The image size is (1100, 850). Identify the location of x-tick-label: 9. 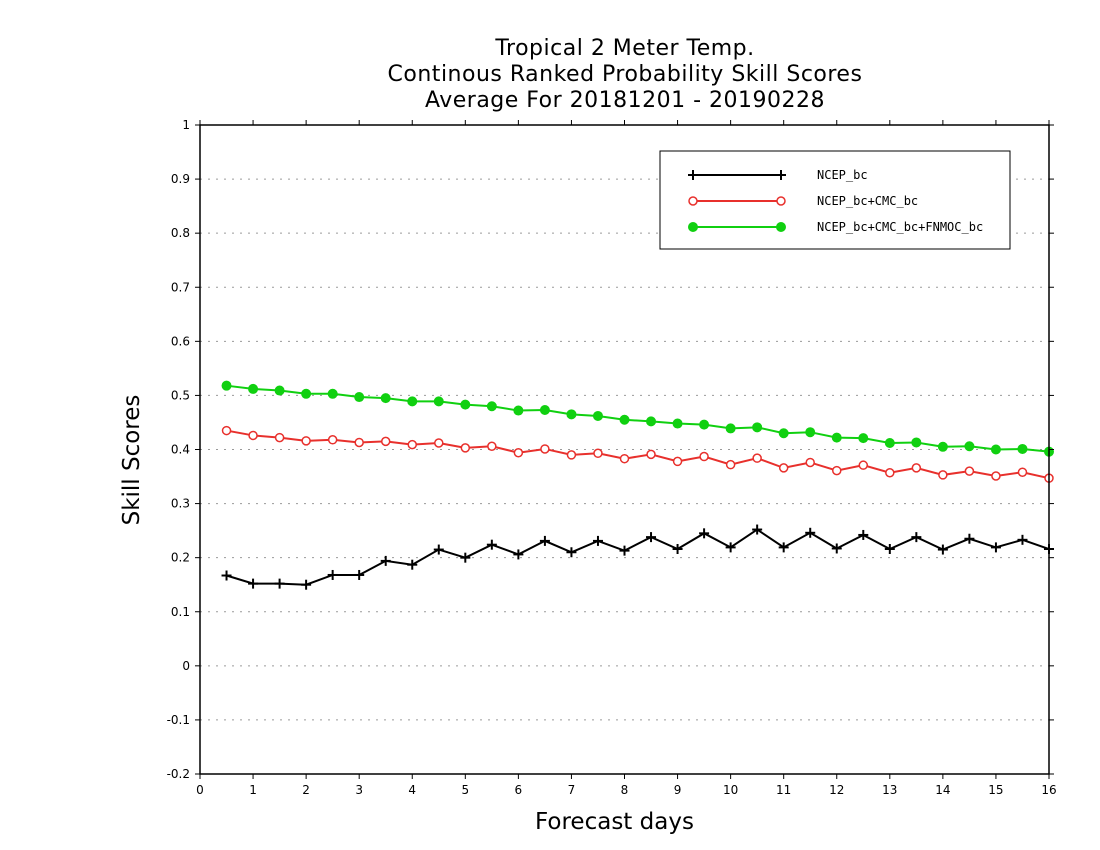
(678, 790).